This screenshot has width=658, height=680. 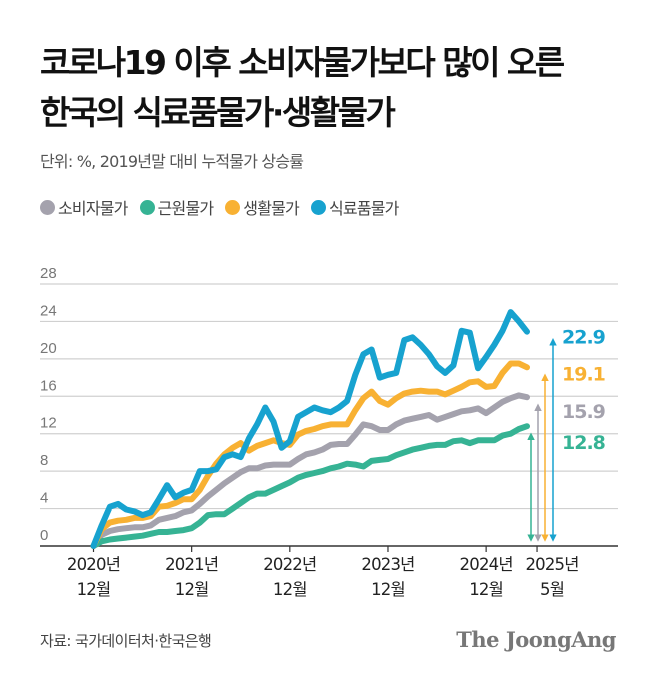 I want to click on x-tick-label: 2020년, so click(x=93, y=564).